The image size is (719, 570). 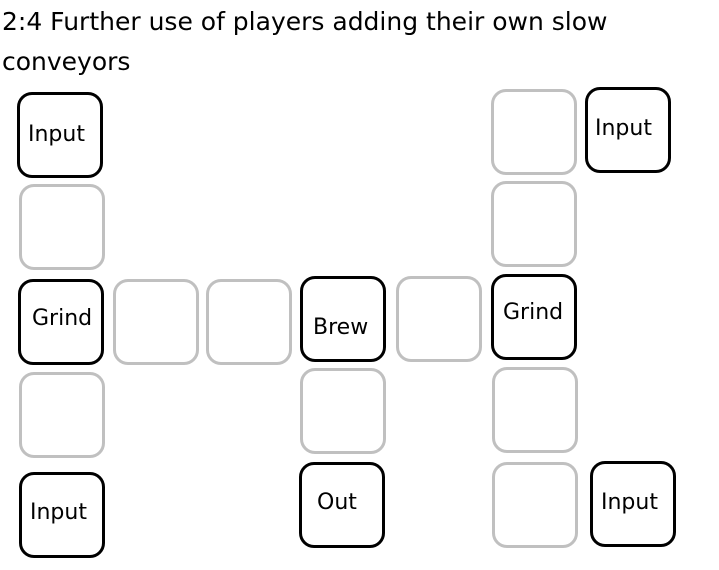 What do you see at coordinates (623, 128) in the screenshot?
I see `input-tile-top-right-label: Input` at bounding box center [623, 128].